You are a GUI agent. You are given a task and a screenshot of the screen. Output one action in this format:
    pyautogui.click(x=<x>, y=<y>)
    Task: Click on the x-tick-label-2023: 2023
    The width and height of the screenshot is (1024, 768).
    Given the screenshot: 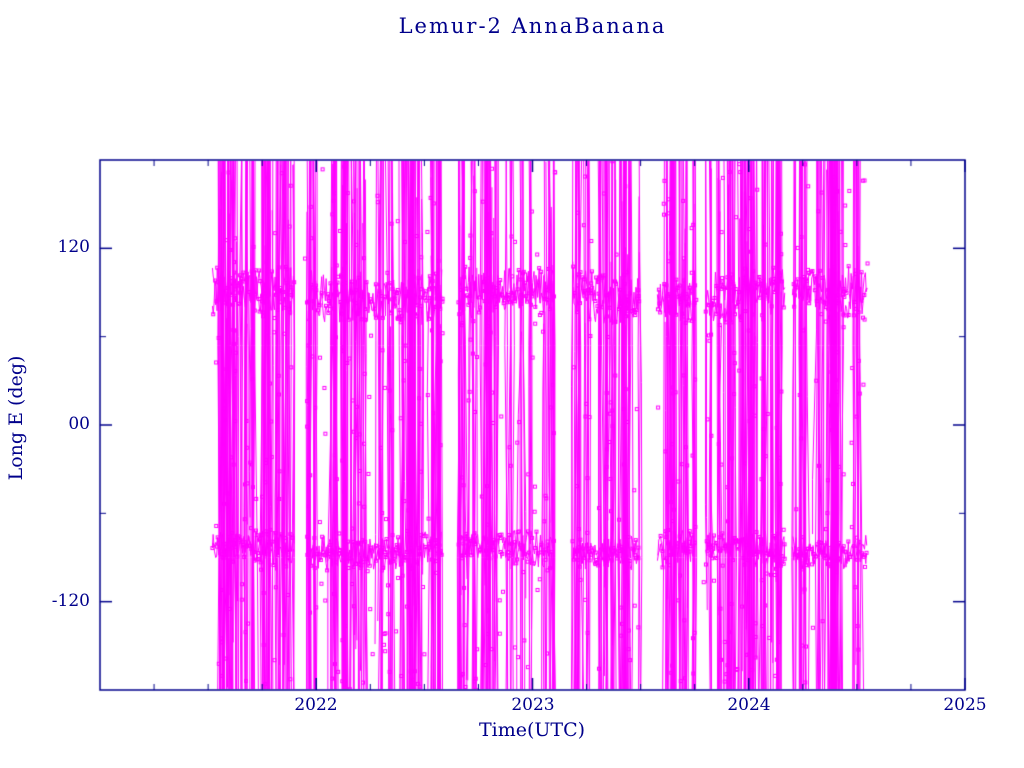 What is the action you would take?
    pyautogui.click(x=533, y=705)
    